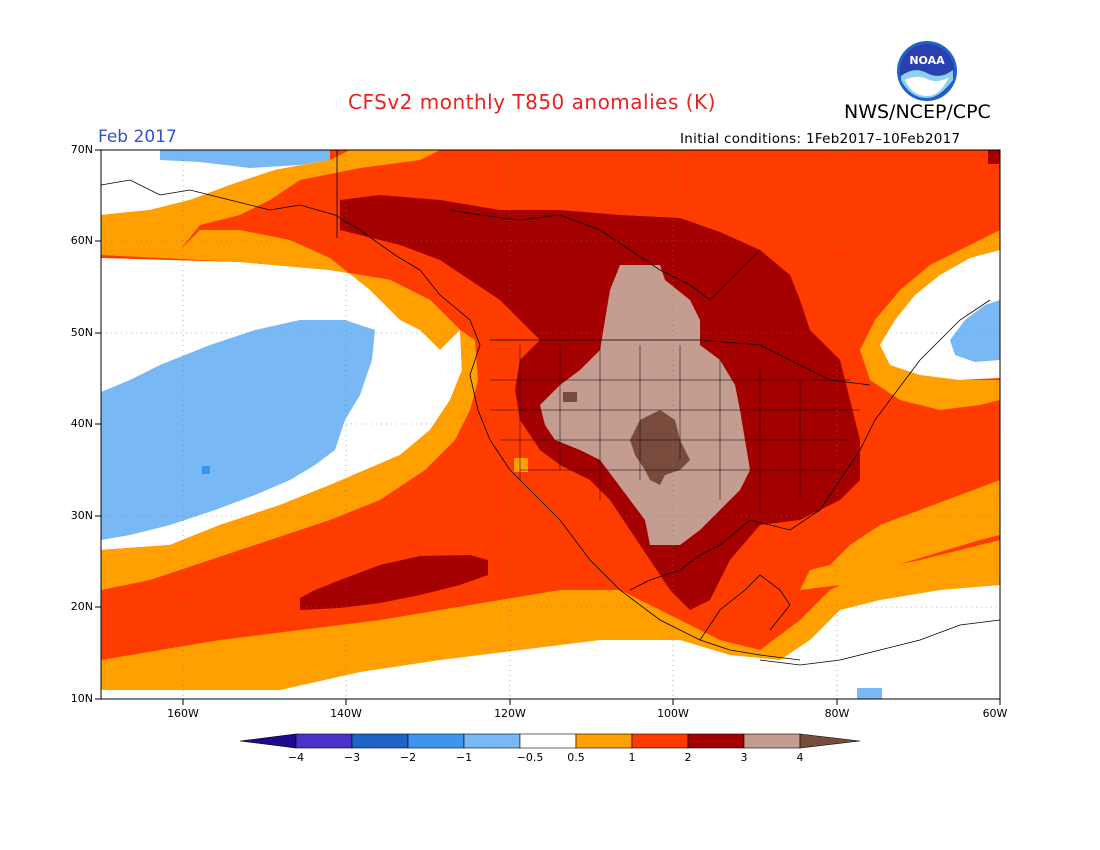 This screenshot has height=850, width=1100. Describe the element at coordinates (800, 757) in the screenshot. I see `colorbar-label: 4` at that location.